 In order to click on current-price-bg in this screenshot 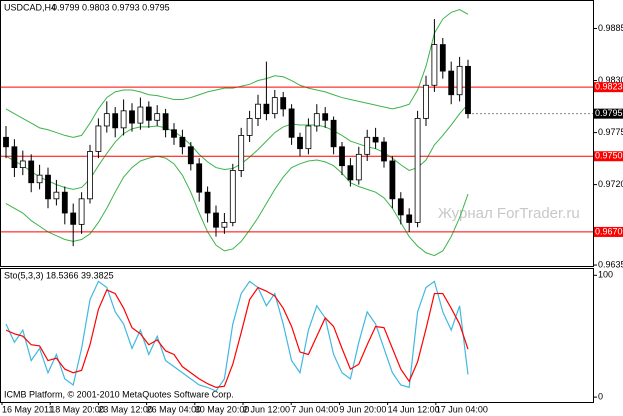, I will do `click(608, 113)`.